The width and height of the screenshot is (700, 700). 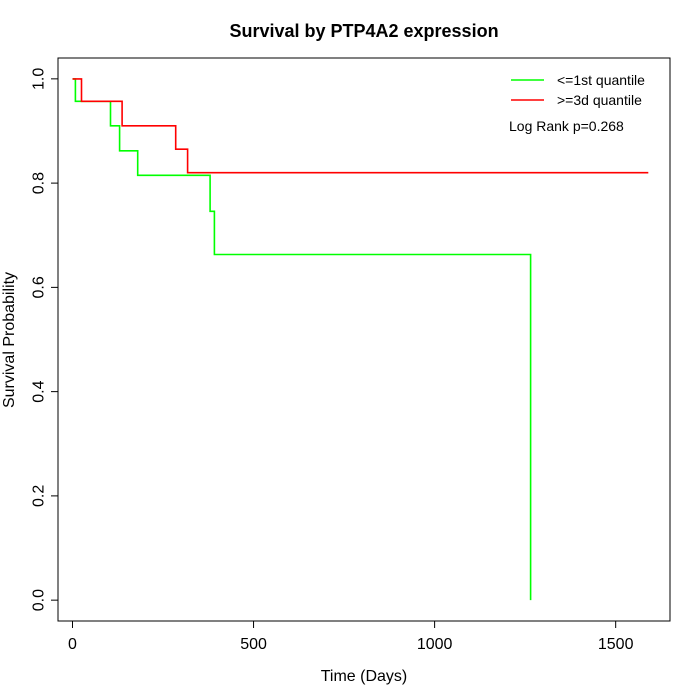 What do you see at coordinates (39, 600) in the screenshot?
I see `y-tick-label: 0.0` at bounding box center [39, 600].